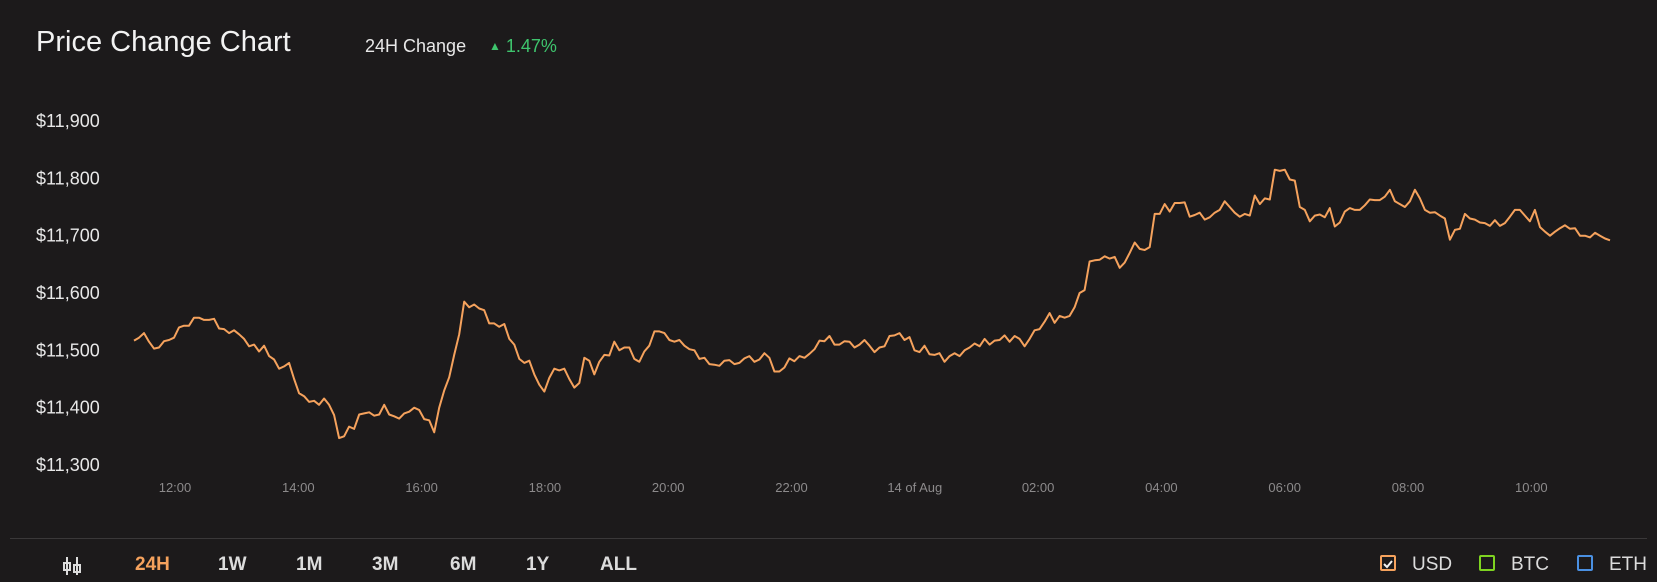 The height and width of the screenshot is (582, 1657). What do you see at coordinates (421, 487) in the screenshot?
I see `x-tick-label: 16:00` at bounding box center [421, 487].